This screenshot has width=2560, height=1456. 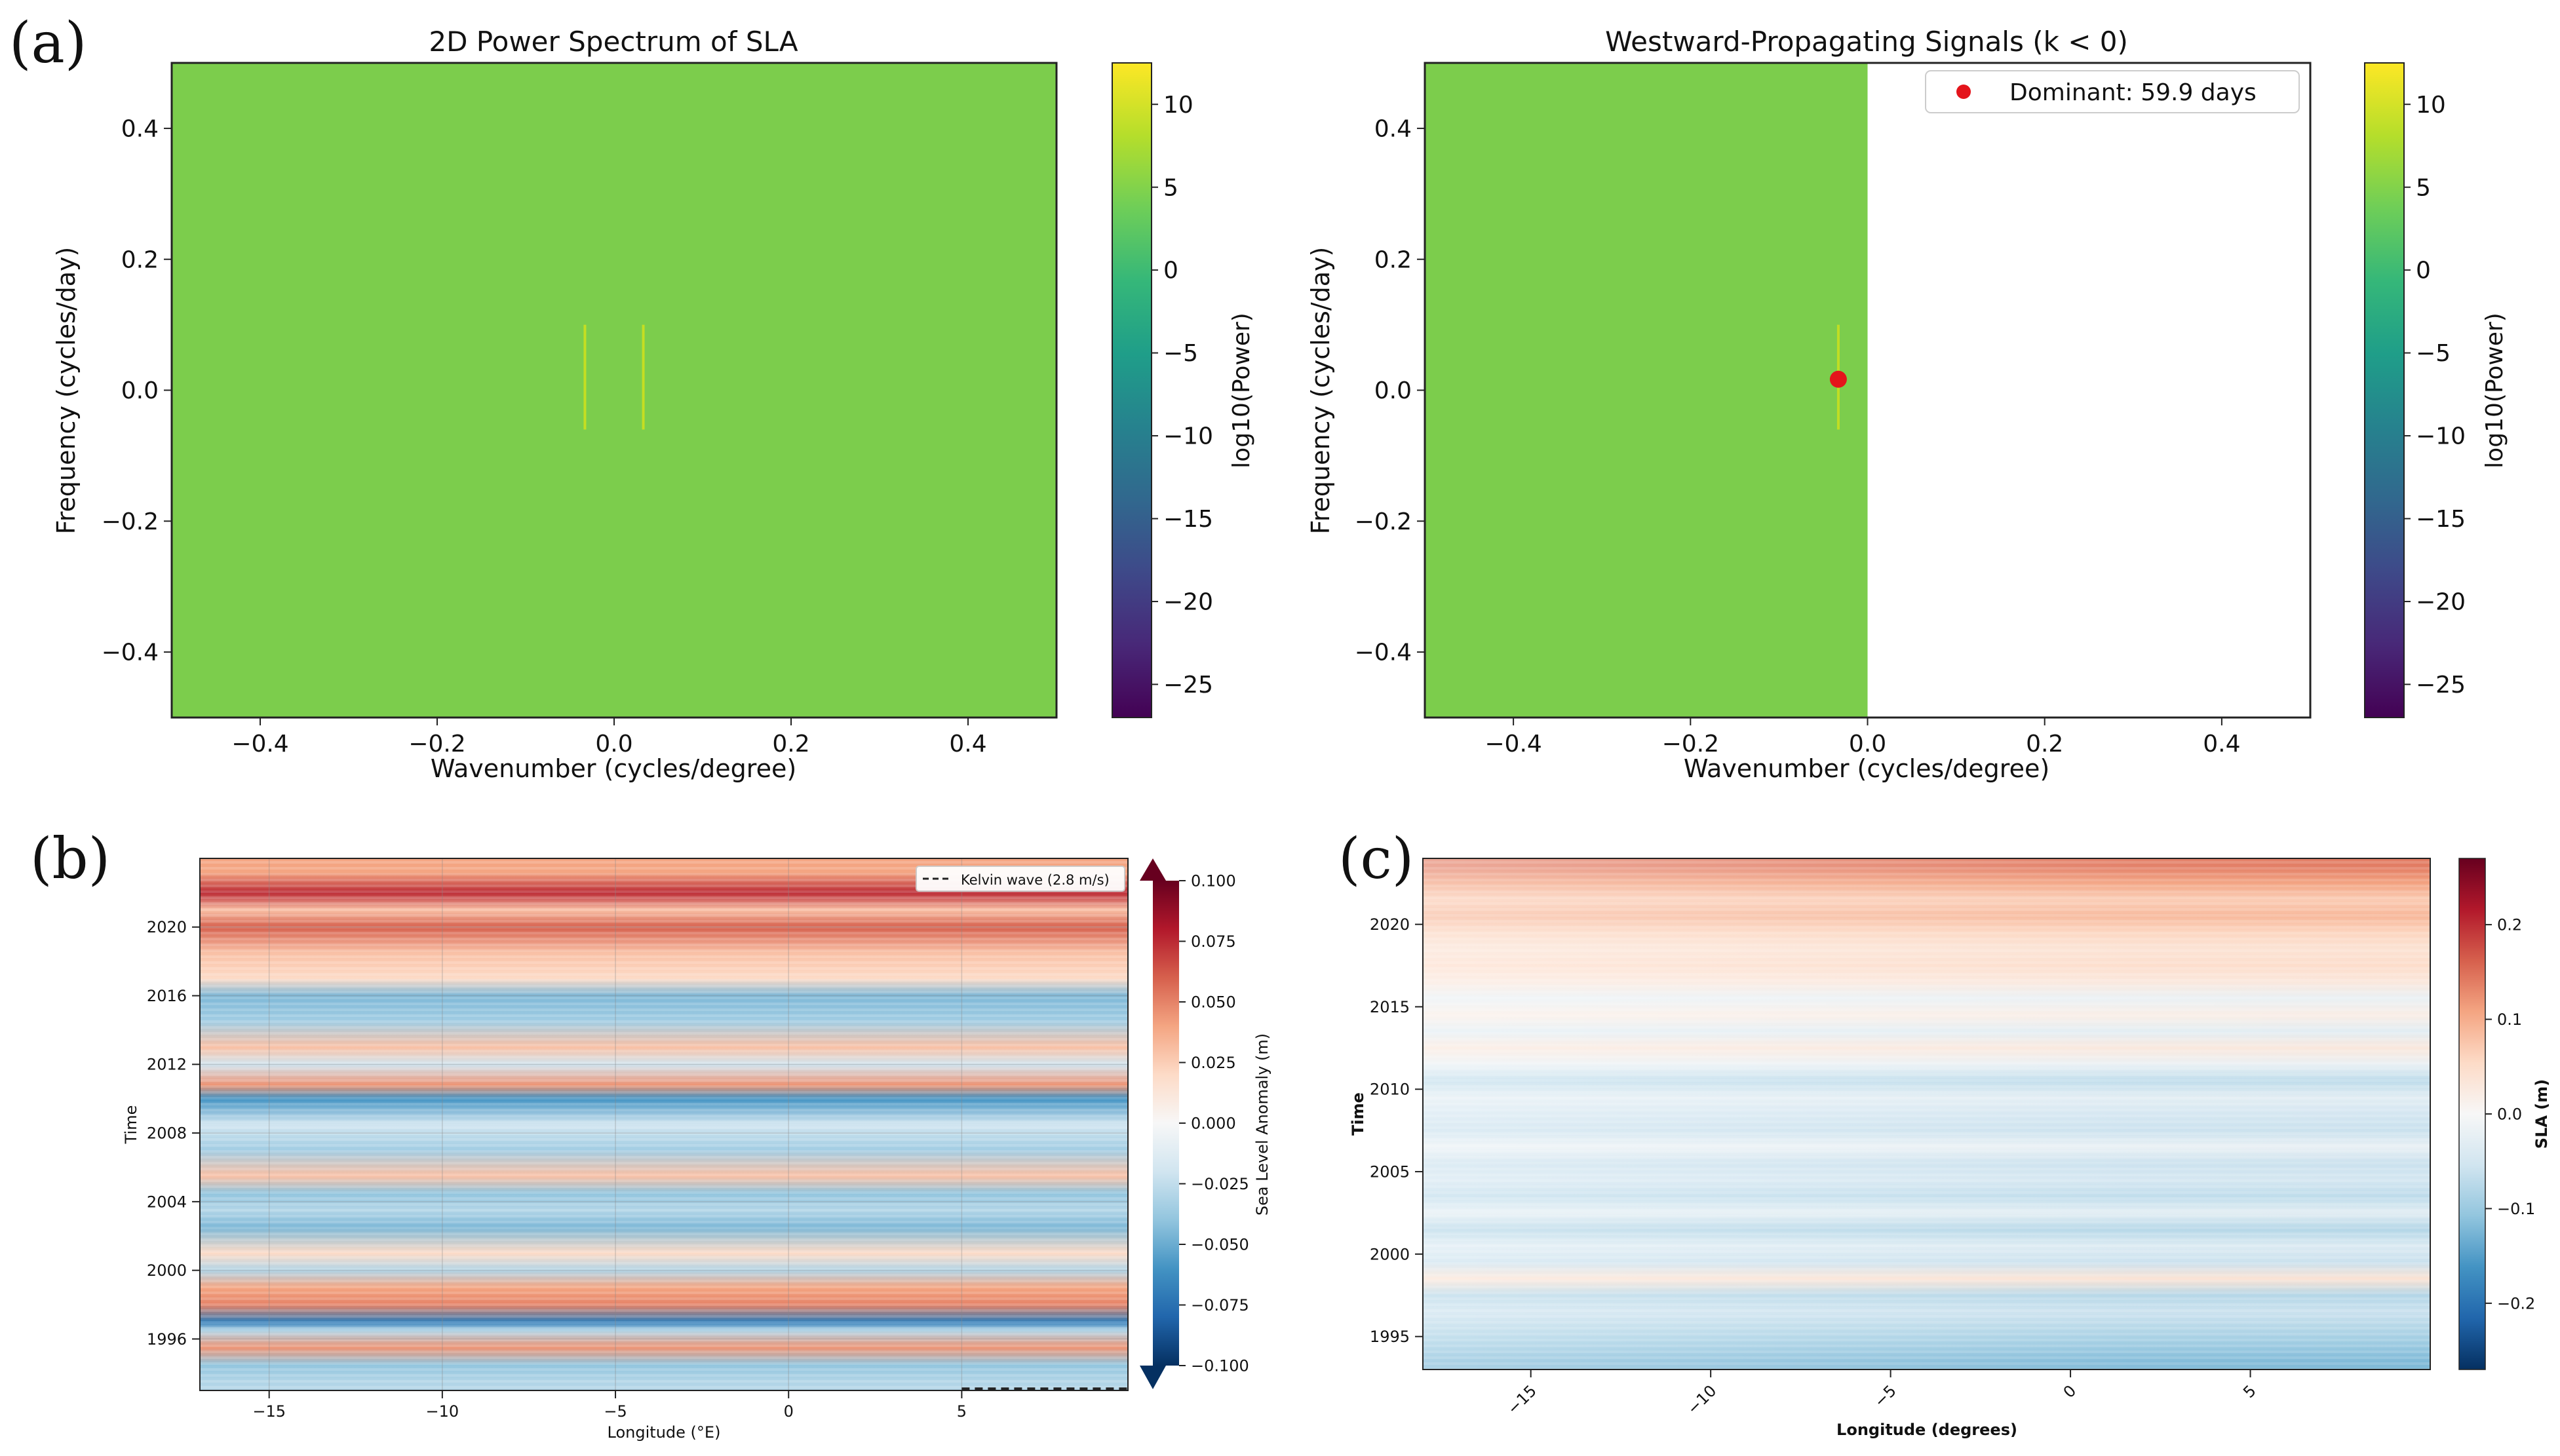 I want to click on a1-cbtick-label-3: −5, so click(x=1181, y=353).